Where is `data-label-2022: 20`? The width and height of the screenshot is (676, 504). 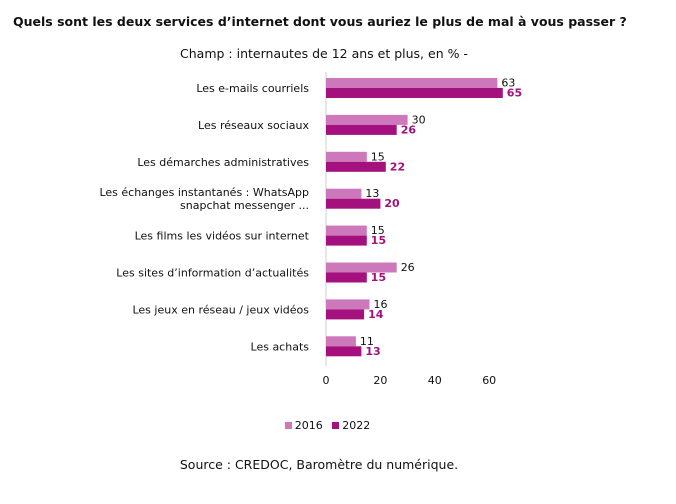
data-label-2022: 20 is located at coordinates (392, 203).